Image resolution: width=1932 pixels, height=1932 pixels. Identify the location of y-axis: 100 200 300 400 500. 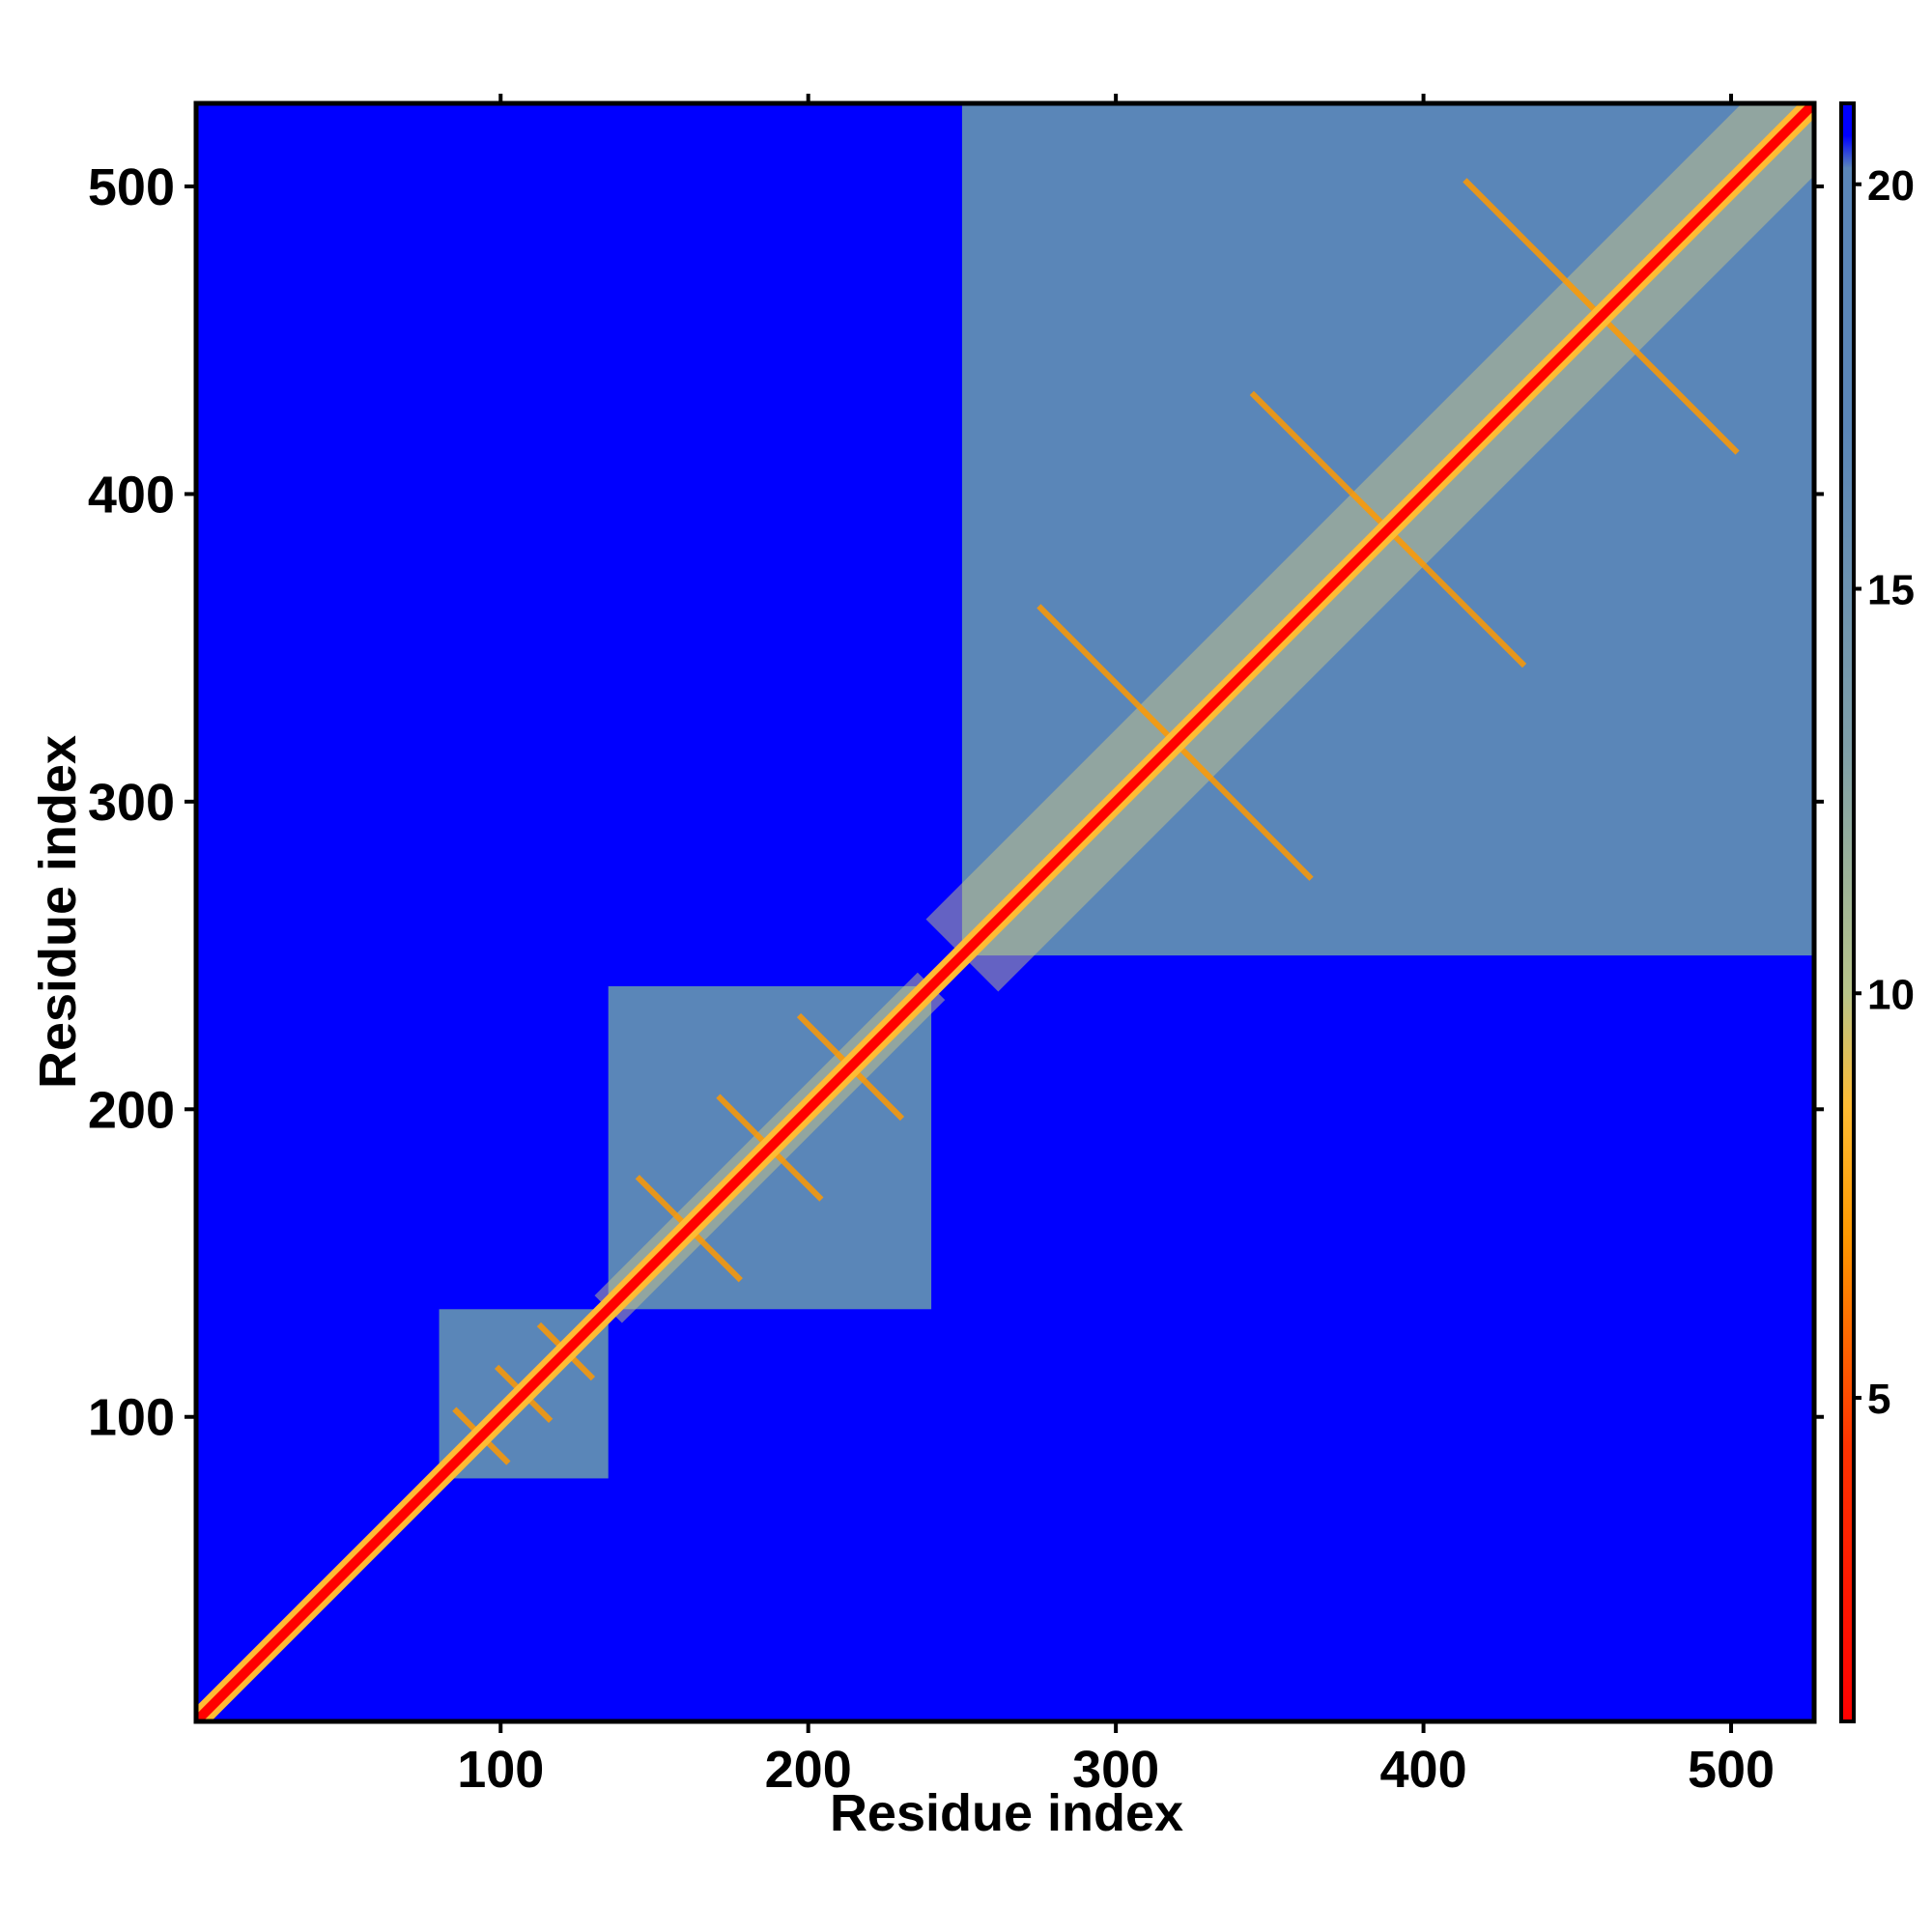
(142, 802).